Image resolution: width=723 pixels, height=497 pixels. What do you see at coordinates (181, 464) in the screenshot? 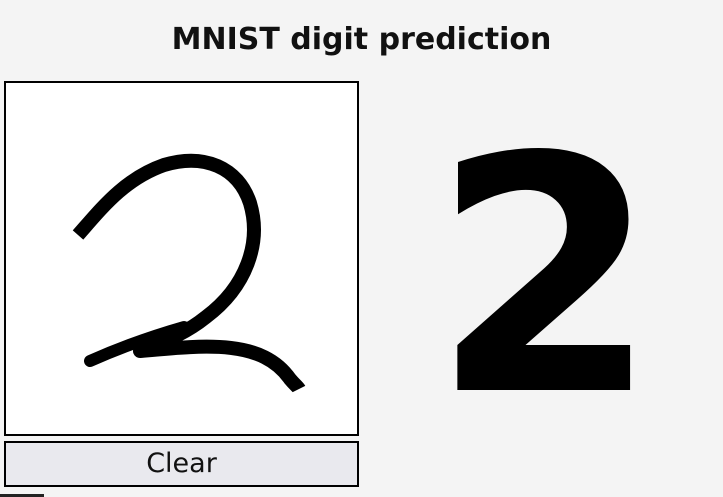
I see `clear-button: Clear` at bounding box center [181, 464].